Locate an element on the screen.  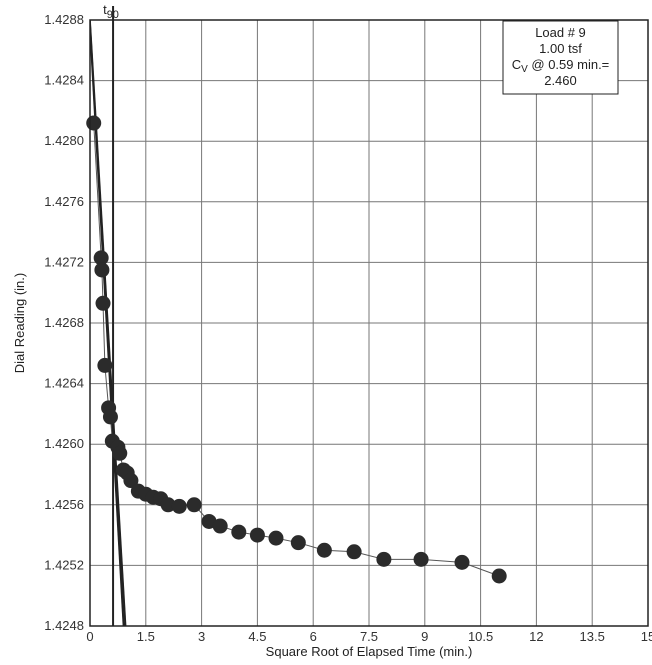
x-tick-label: 3 is located at coordinates (201, 636).